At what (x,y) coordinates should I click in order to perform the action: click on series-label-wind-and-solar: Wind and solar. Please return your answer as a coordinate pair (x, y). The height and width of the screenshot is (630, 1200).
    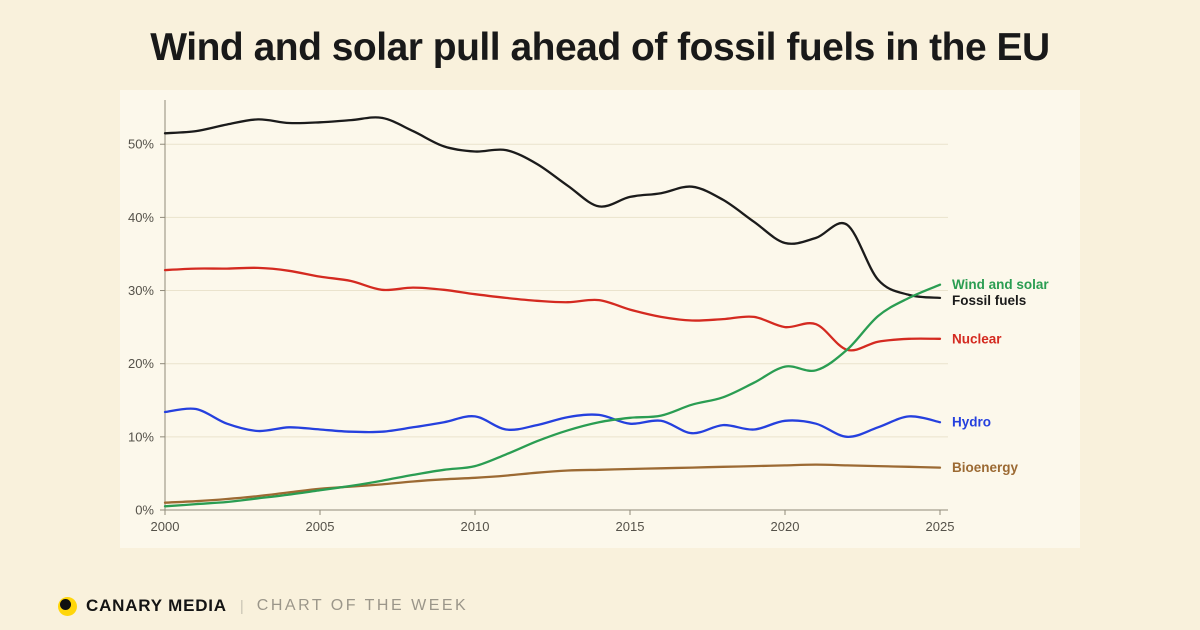
    Looking at the image, I should click on (1000, 284).